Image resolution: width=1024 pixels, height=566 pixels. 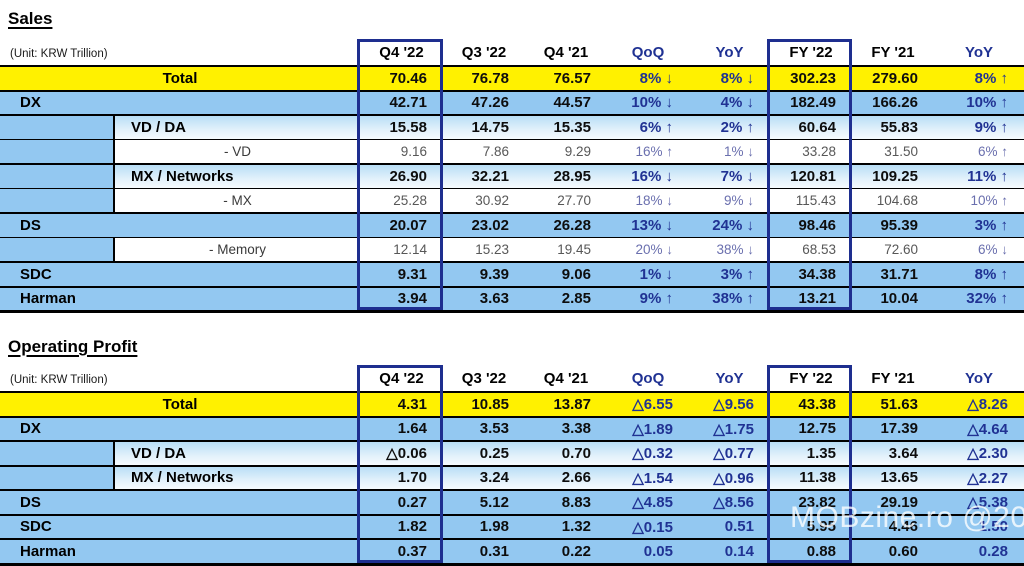 What do you see at coordinates (815, 200) in the screenshot?
I see `value-cell-col6: 115.43` at bounding box center [815, 200].